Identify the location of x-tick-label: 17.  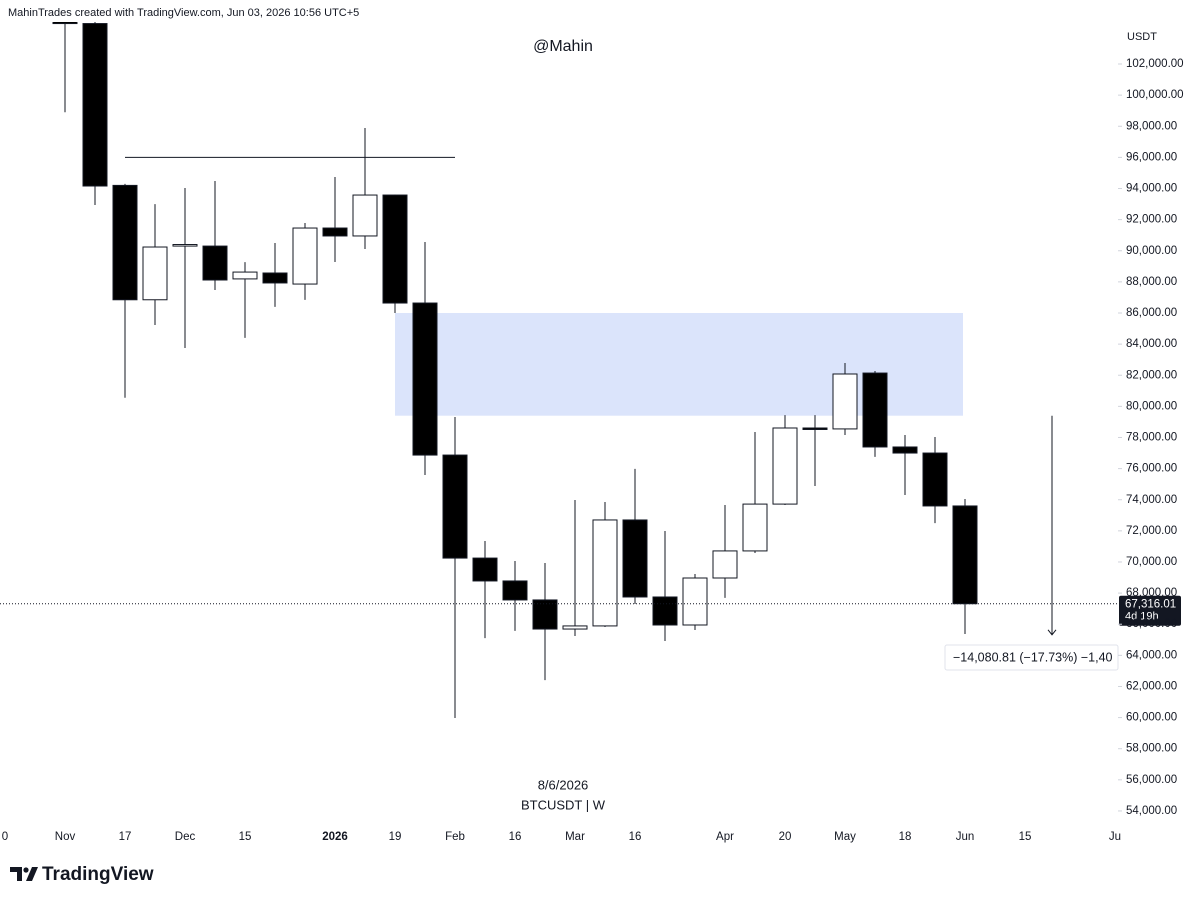
(125, 837).